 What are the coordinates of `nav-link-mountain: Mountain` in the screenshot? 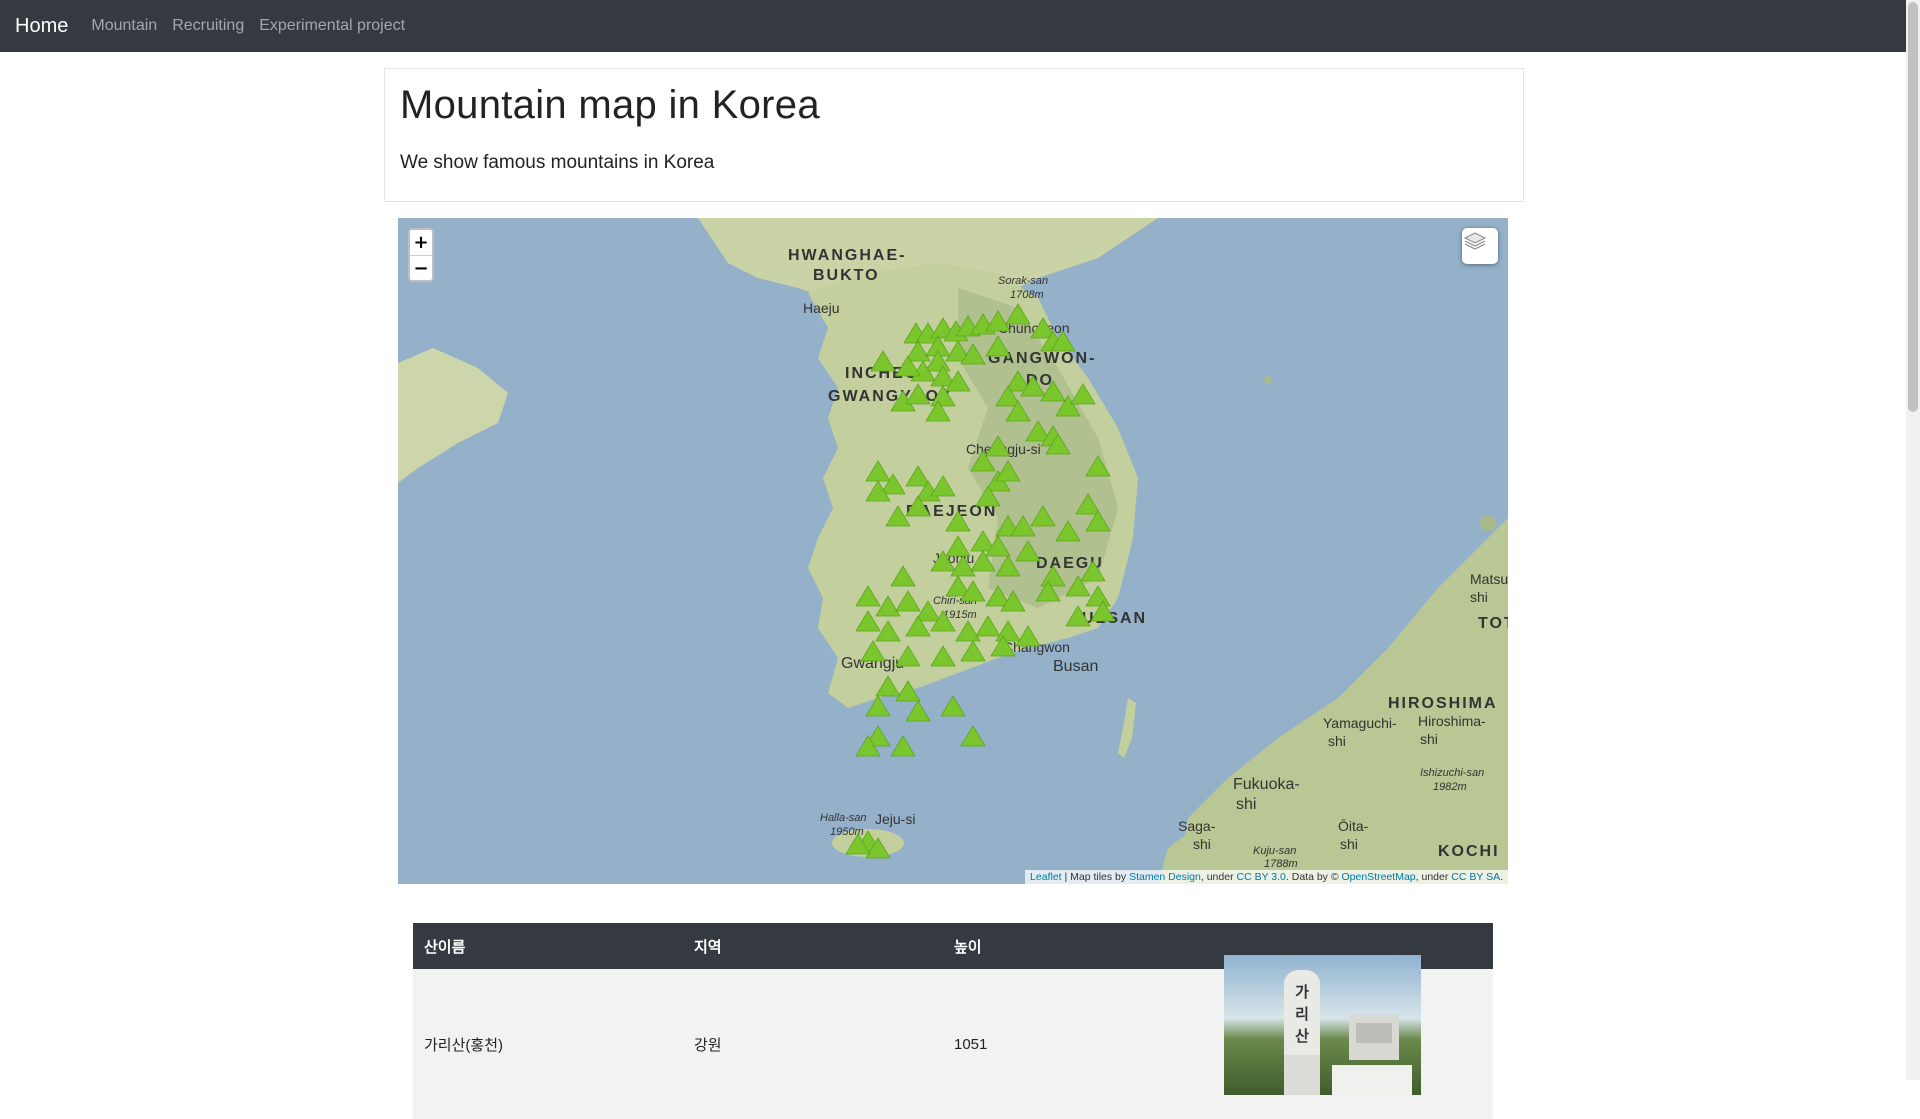 It's located at (124, 25).